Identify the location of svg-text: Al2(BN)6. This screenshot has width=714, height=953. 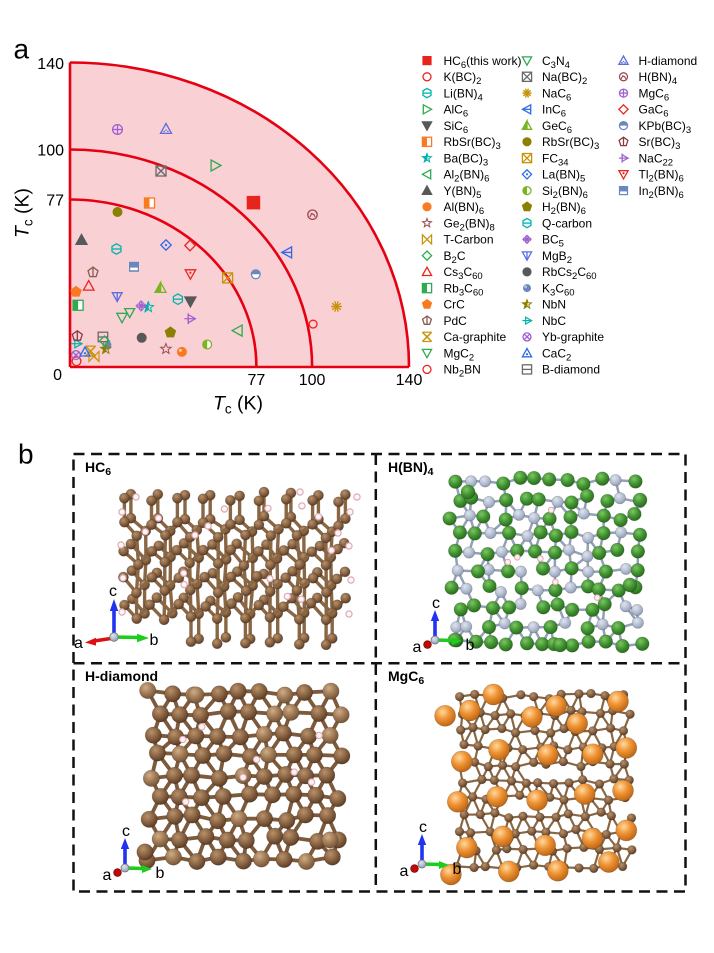
(467, 176).